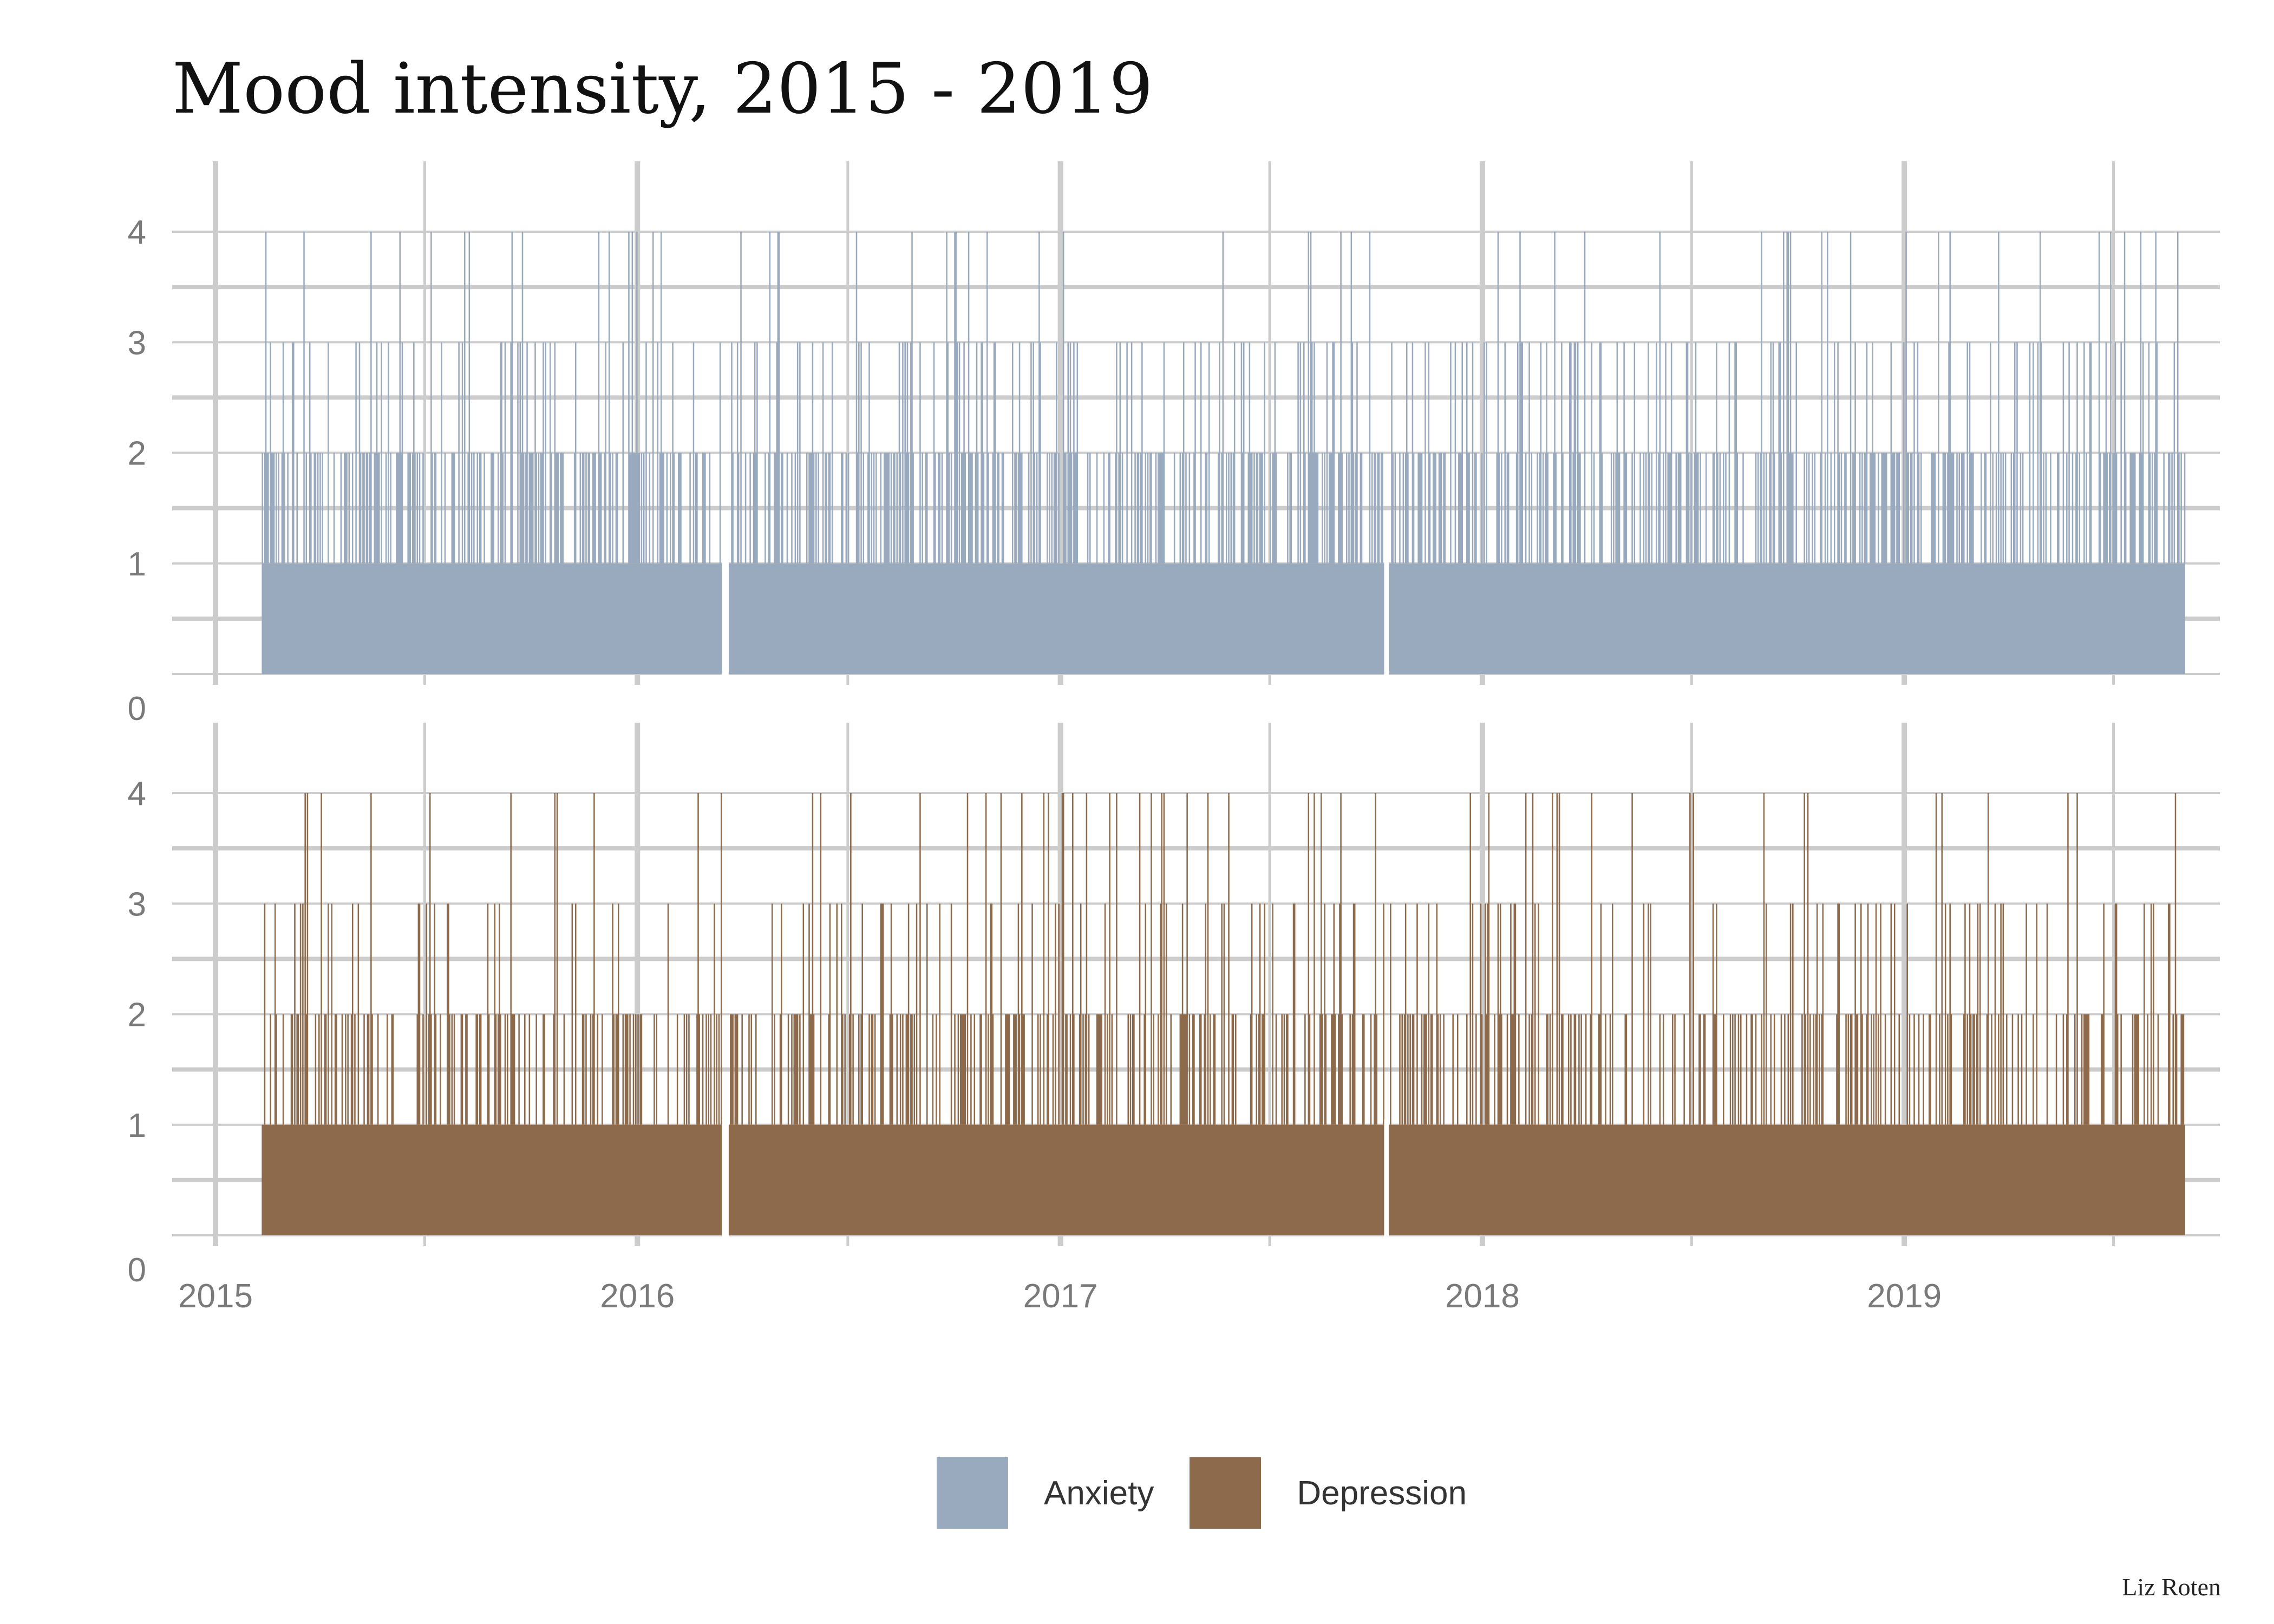 The image size is (2274, 1624). What do you see at coordinates (1226, 1493) in the screenshot?
I see `legend-swatch-depression` at bounding box center [1226, 1493].